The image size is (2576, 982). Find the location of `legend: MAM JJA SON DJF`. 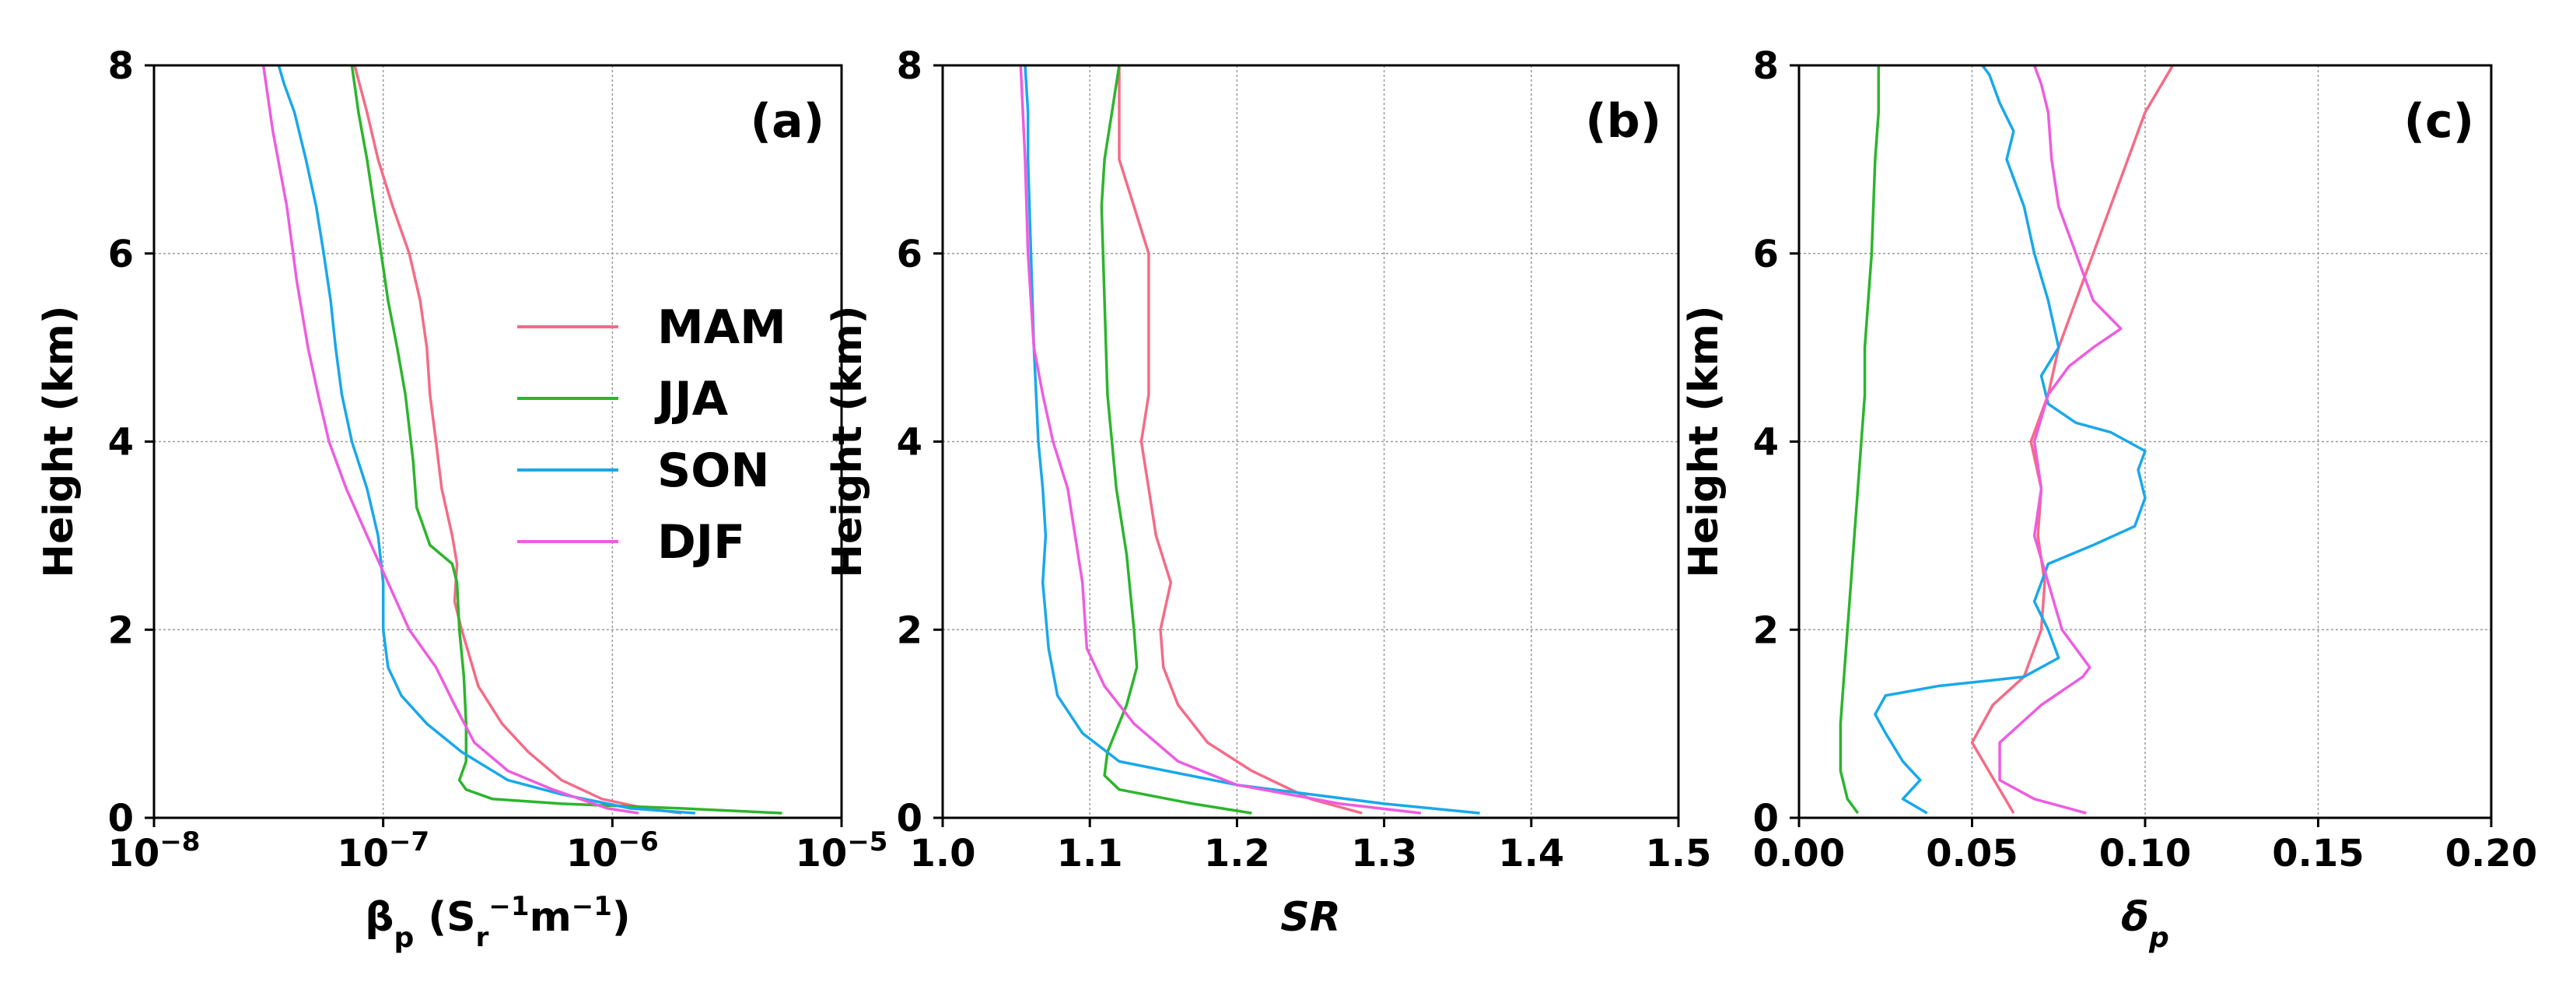

legend: MAM JJA SON DJF is located at coordinates (652, 435).